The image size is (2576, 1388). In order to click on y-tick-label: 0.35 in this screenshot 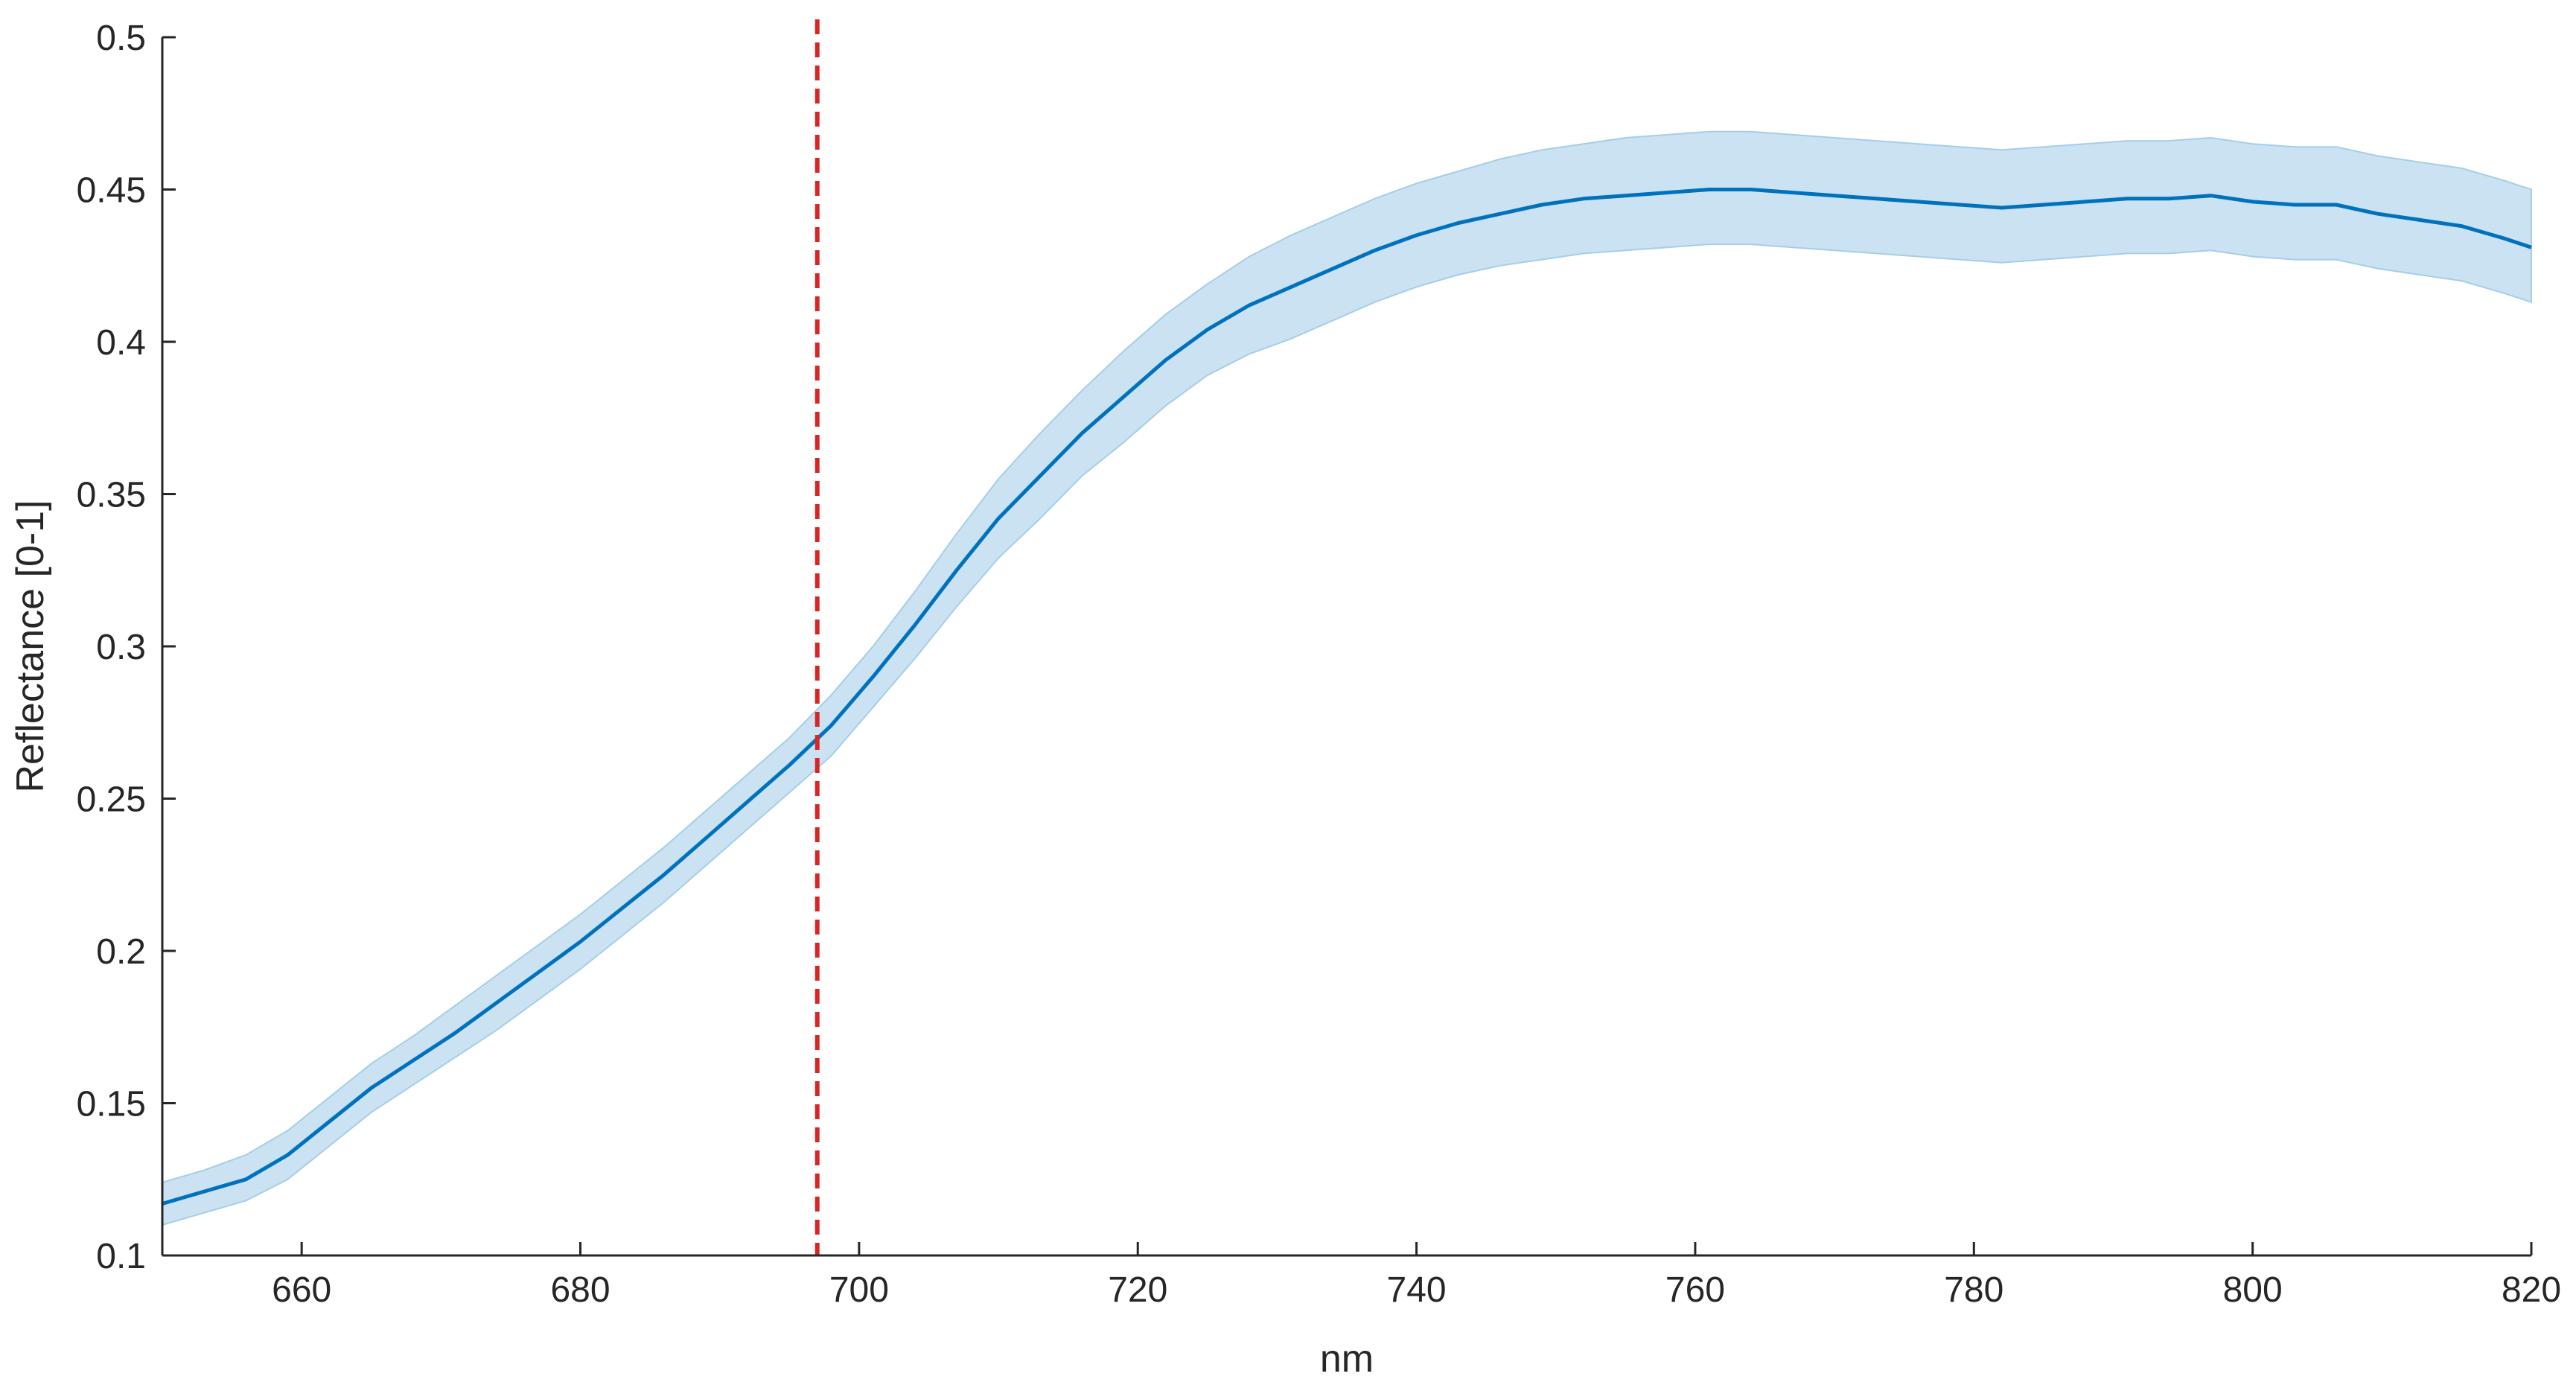, I will do `click(111, 495)`.